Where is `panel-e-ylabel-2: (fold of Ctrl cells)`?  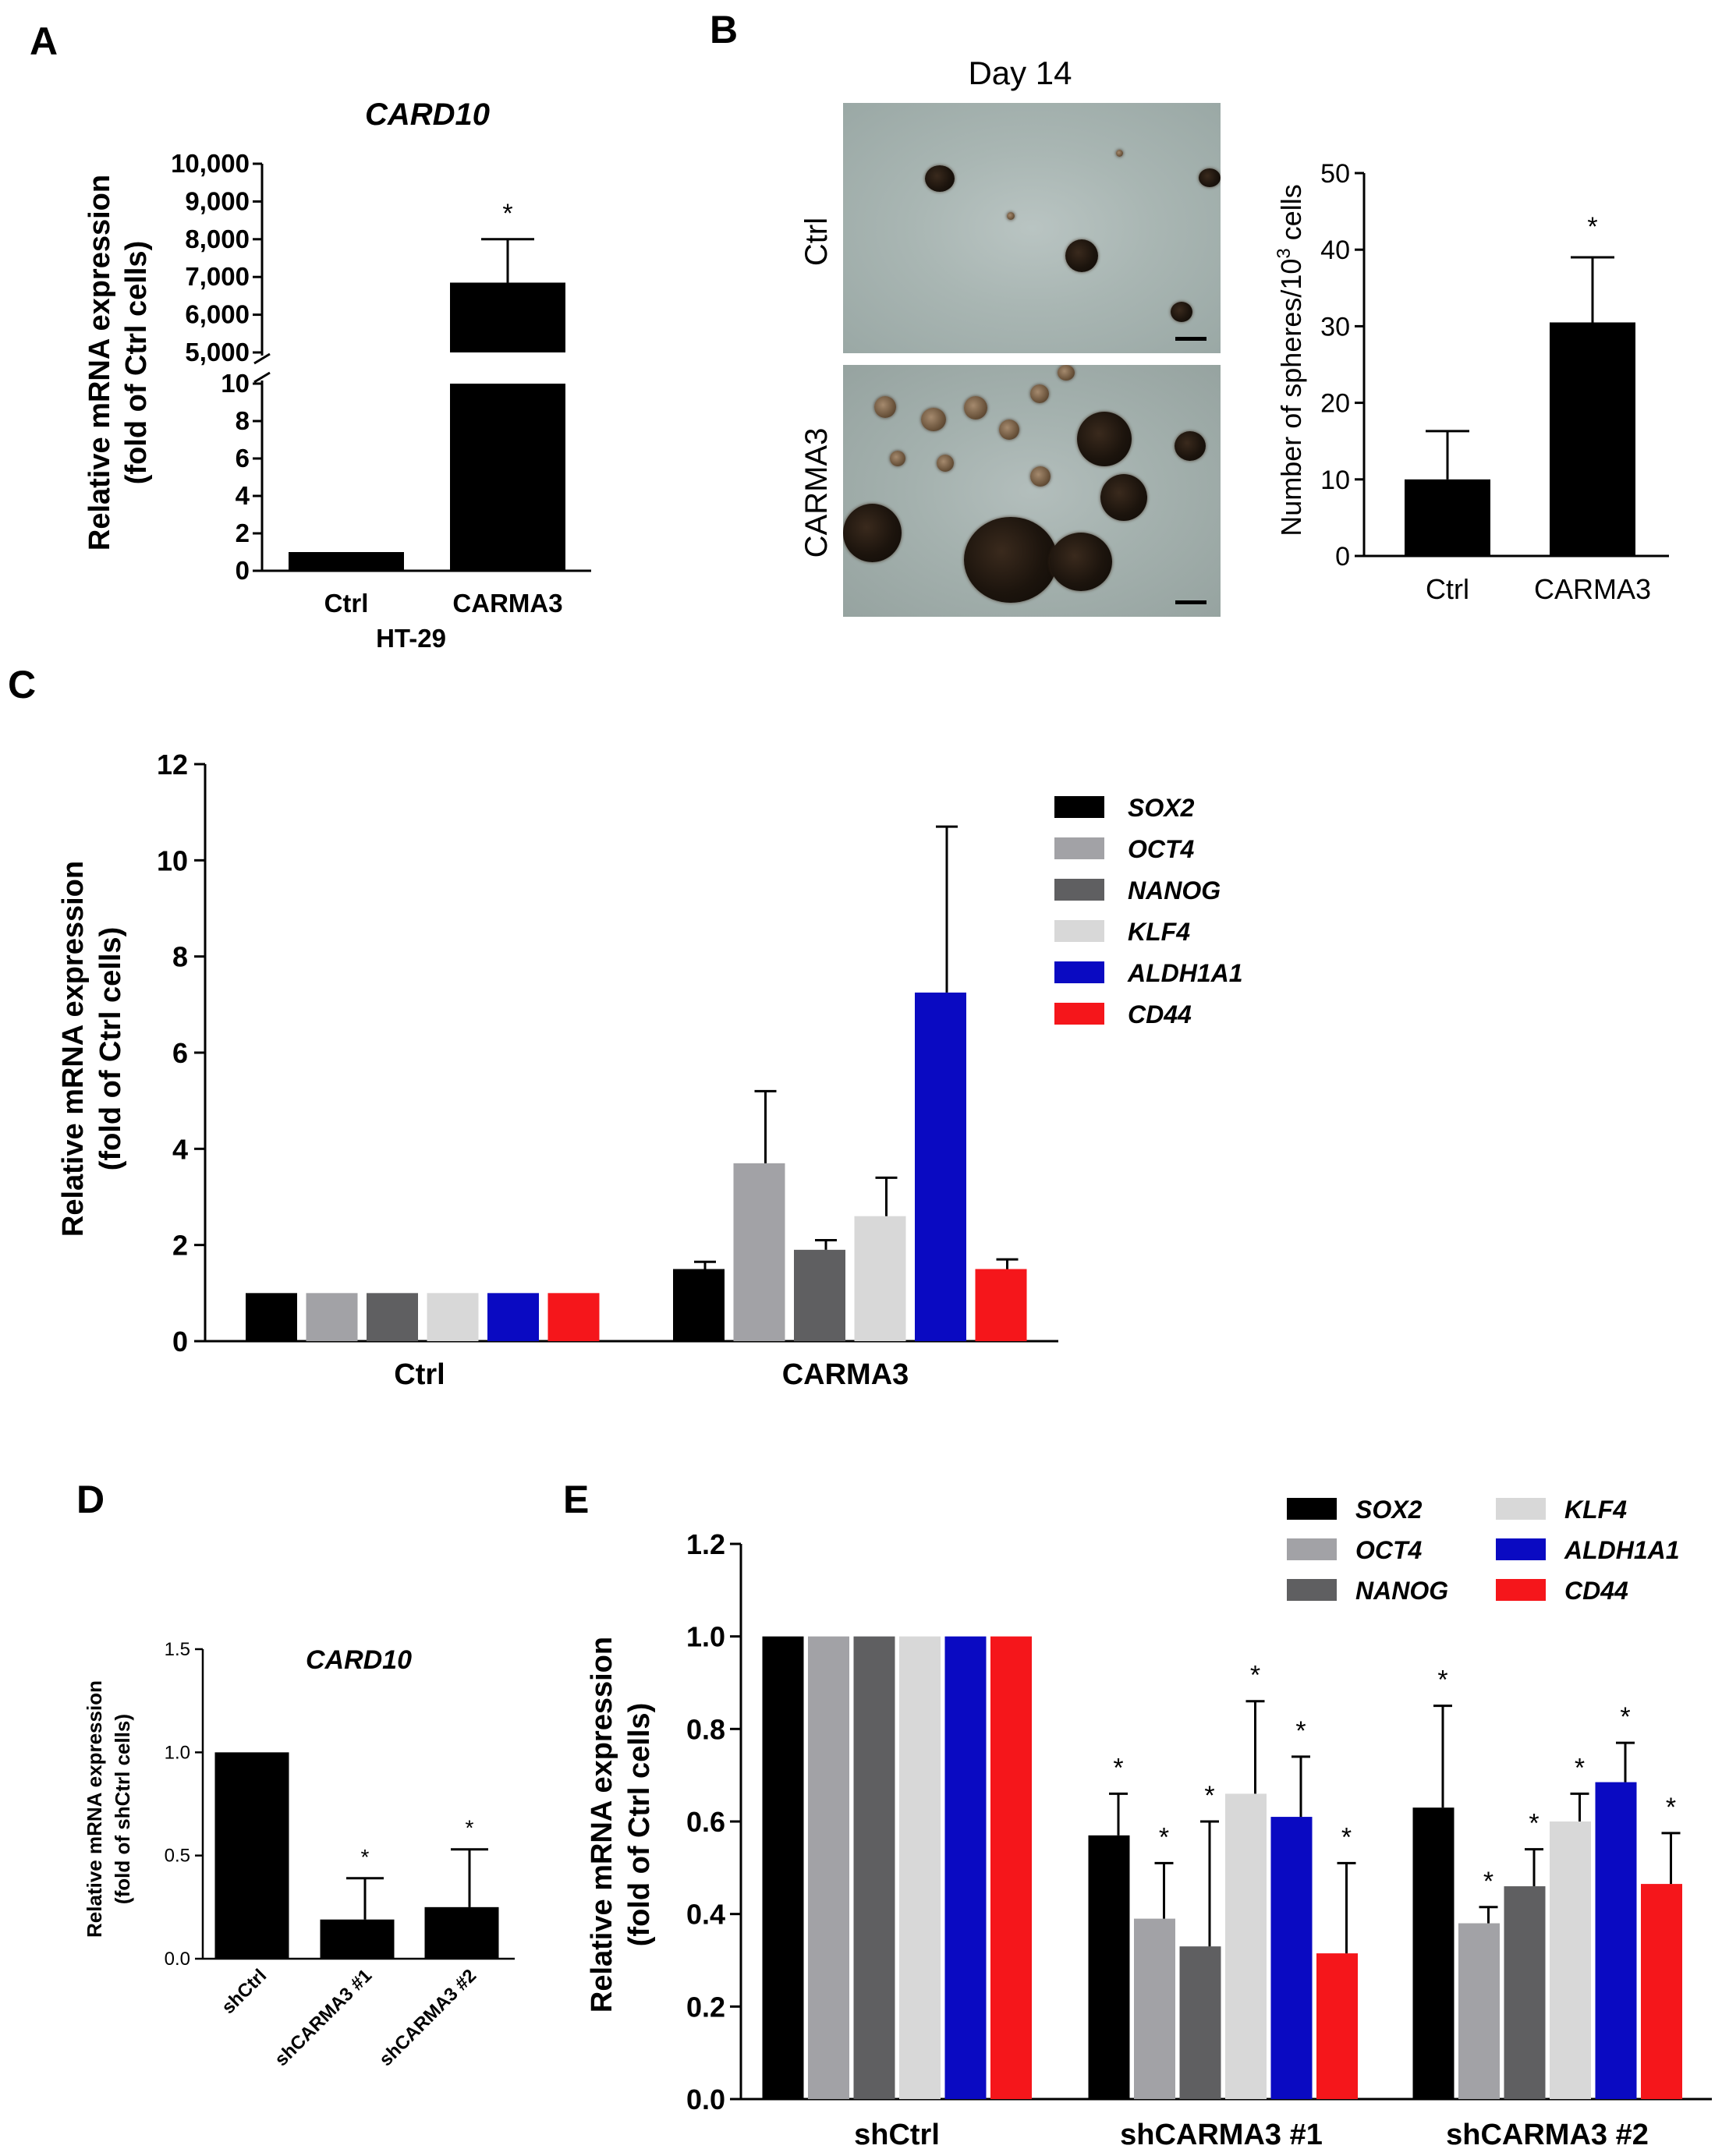 panel-e-ylabel-2: (fold of Ctrl cells) is located at coordinates (639, 1825).